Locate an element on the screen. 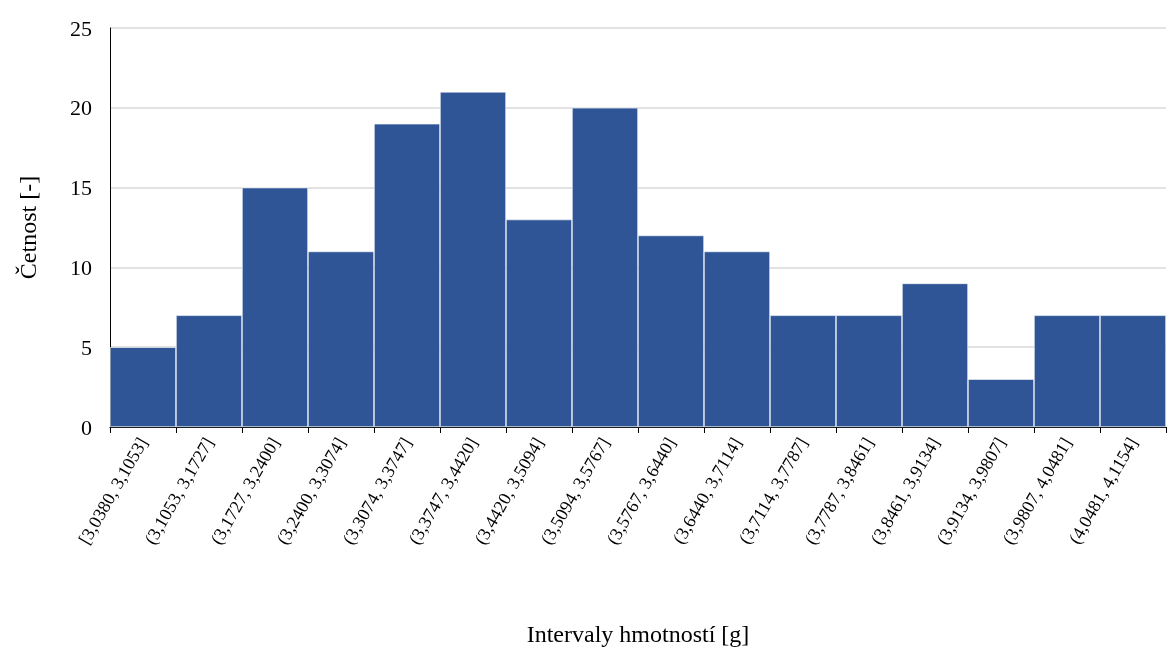 The width and height of the screenshot is (1168, 657). y-tick-label: 25 is located at coordinates (81, 28).